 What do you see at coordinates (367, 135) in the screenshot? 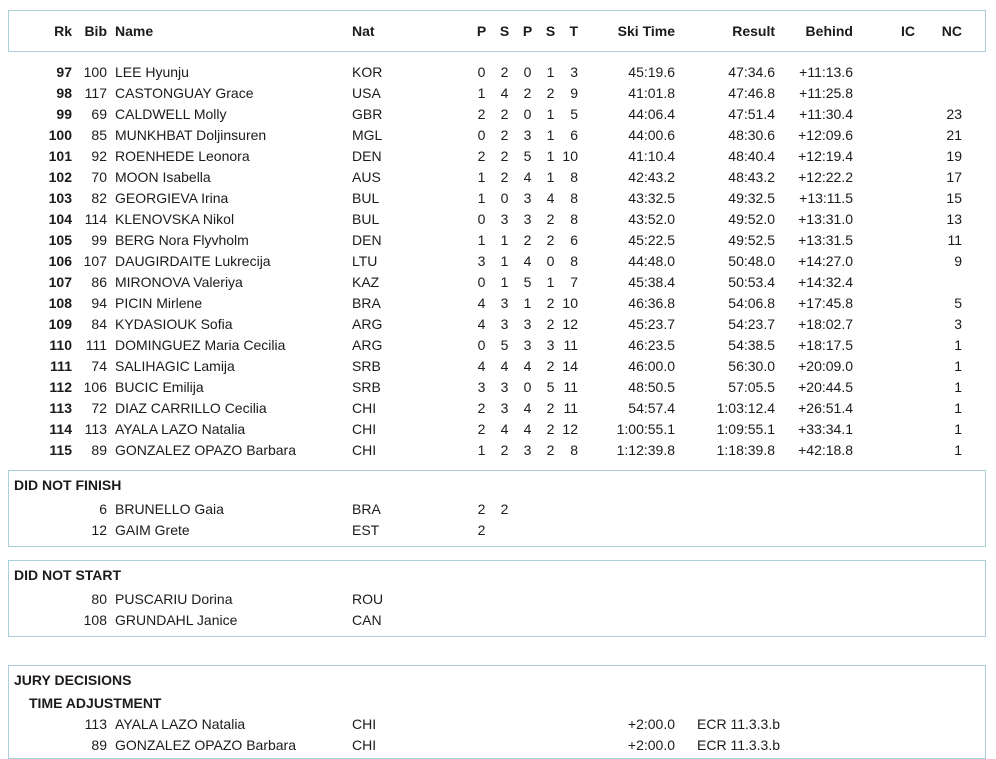
I see `nation-cell: MGL` at bounding box center [367, 135].